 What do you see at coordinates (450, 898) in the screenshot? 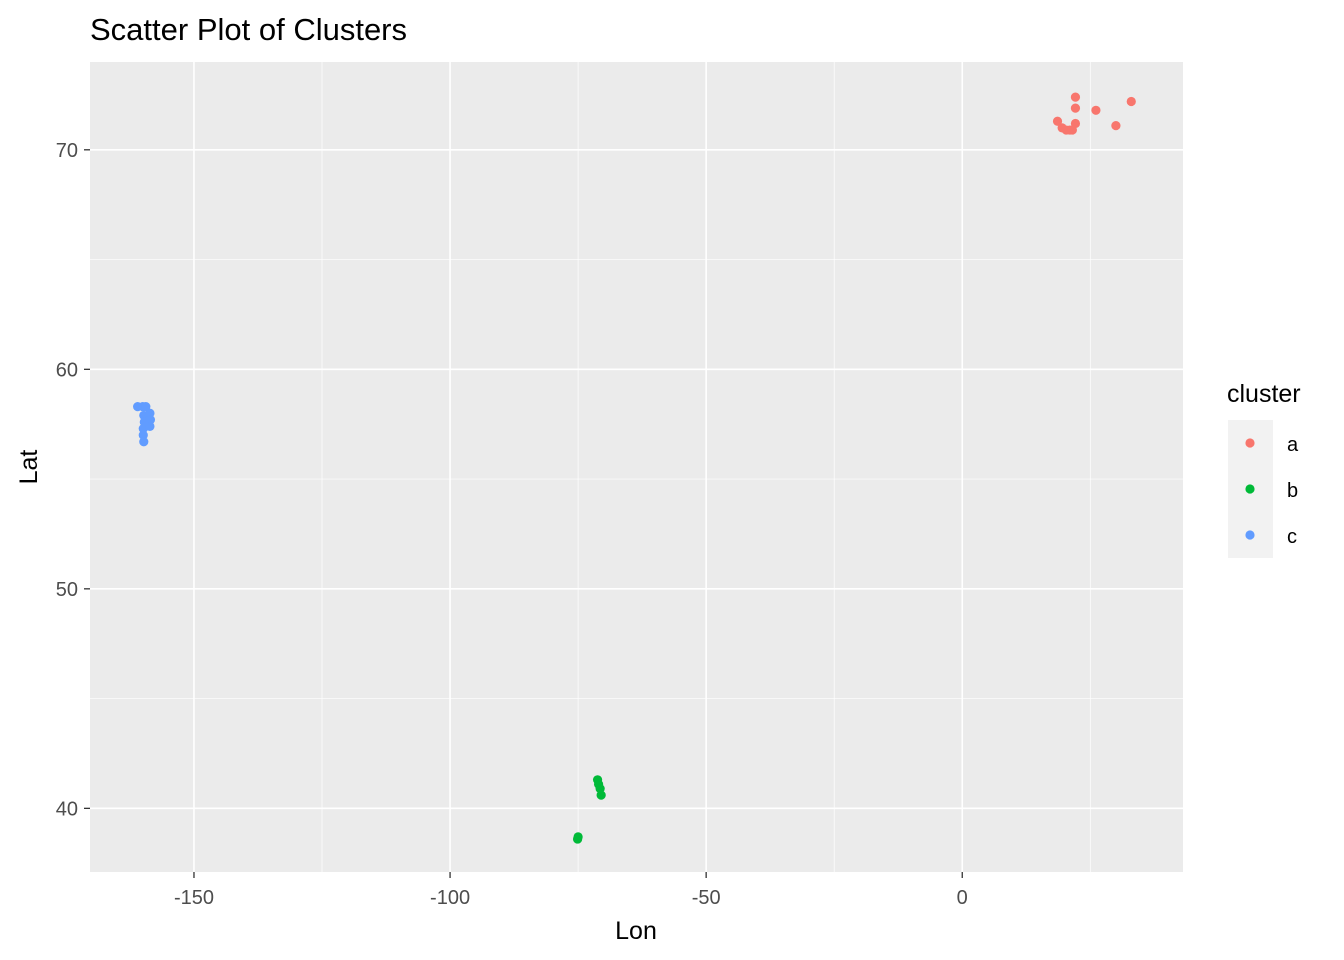
I see `x-tick-label: -100` at bounding box center [450, 898].